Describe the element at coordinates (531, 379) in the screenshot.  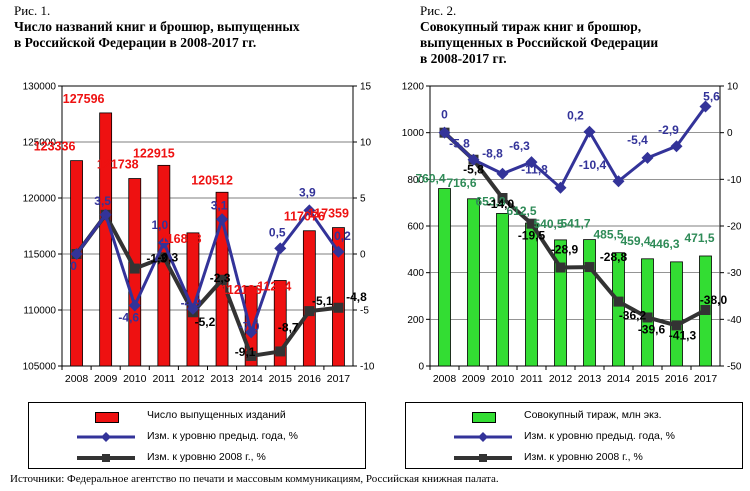
I see `x-tick-label: 2011` at that location.